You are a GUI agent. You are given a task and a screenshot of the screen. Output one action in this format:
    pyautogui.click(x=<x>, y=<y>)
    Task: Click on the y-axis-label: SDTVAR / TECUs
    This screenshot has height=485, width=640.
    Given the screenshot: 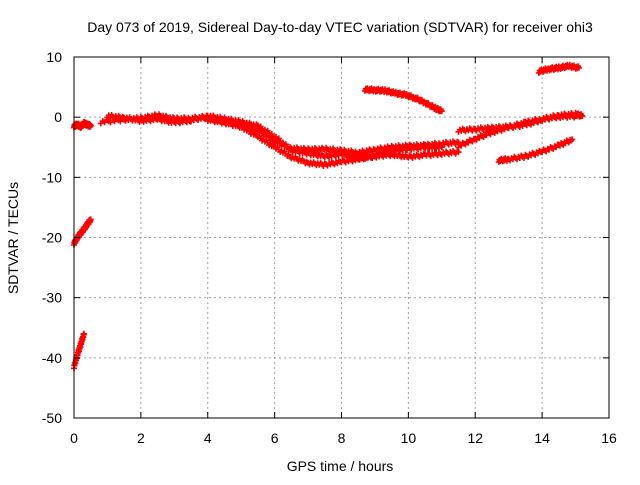 What is the action you would take?
    pyautogui.click(x=13, y=238)
    